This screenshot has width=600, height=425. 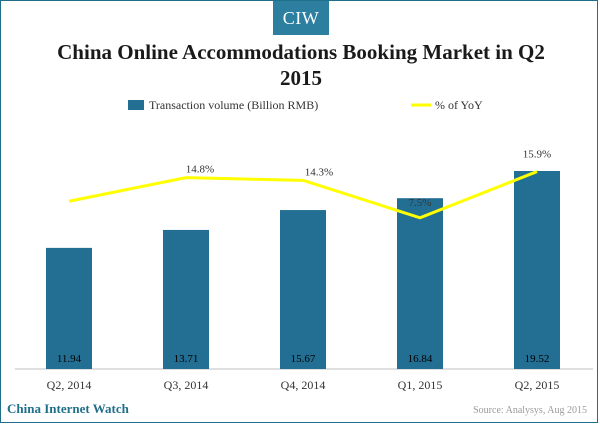 I want to click on bar-value-label-4: 19.52, so click(x=537, y=359).